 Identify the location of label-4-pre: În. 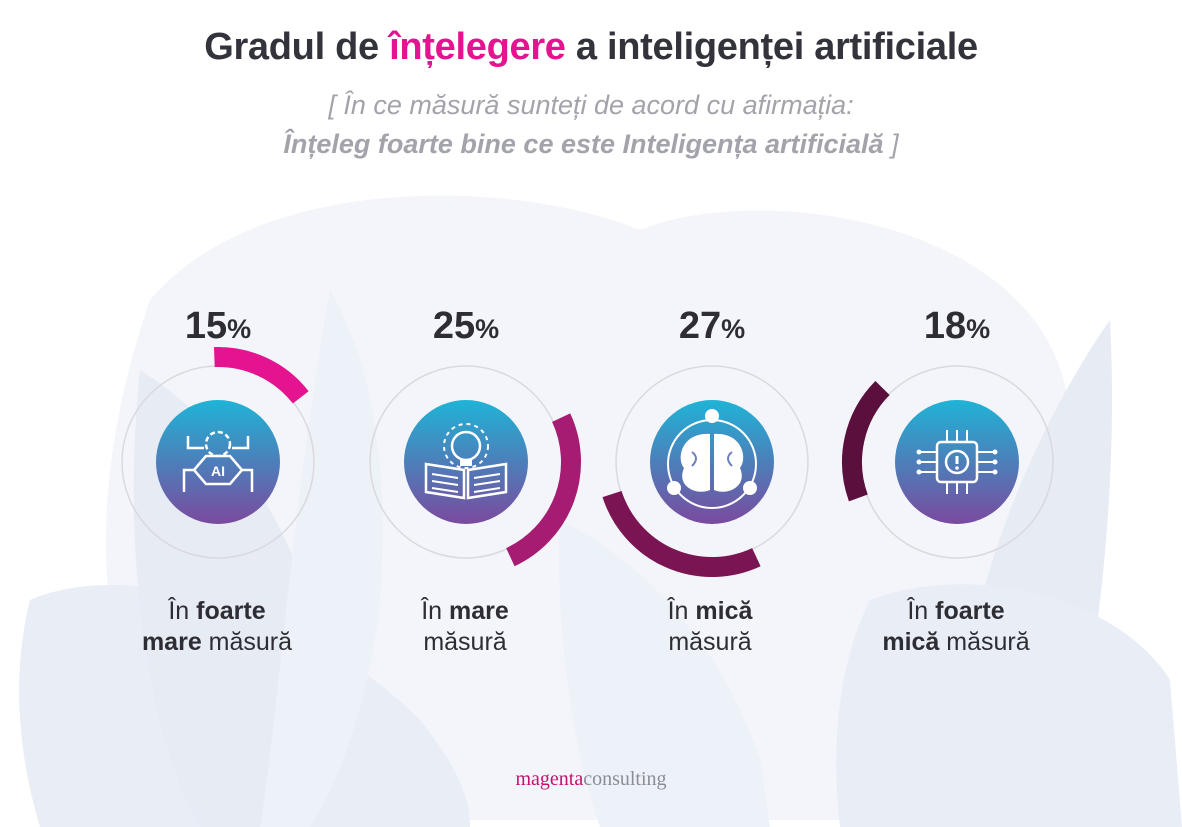
(921, 611).